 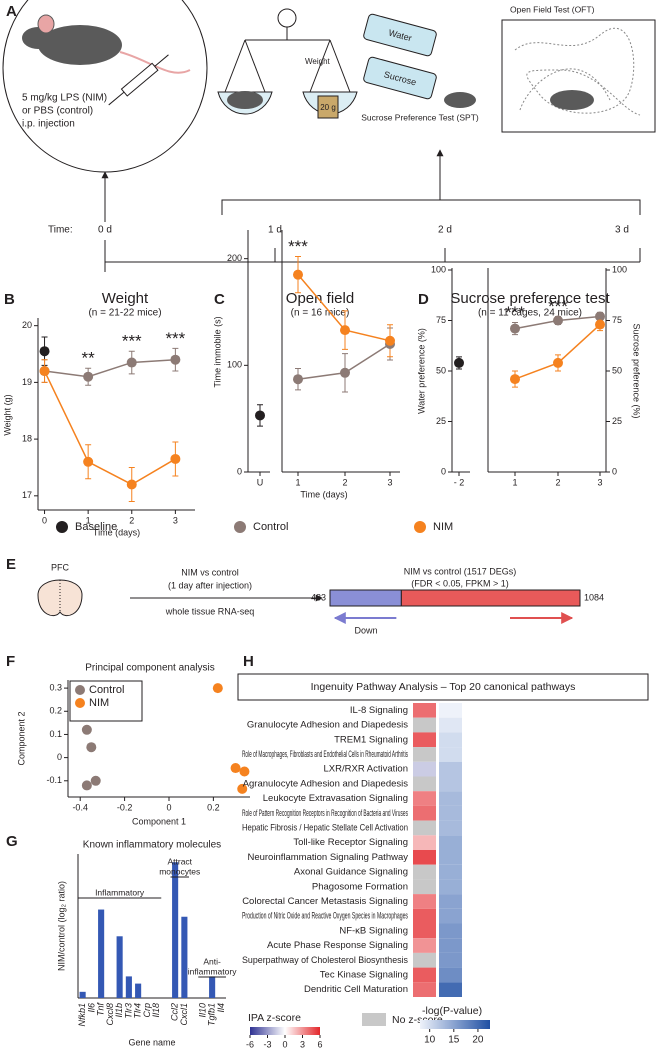 I want to click on up-count: 1084, so click(x=594, y=597).